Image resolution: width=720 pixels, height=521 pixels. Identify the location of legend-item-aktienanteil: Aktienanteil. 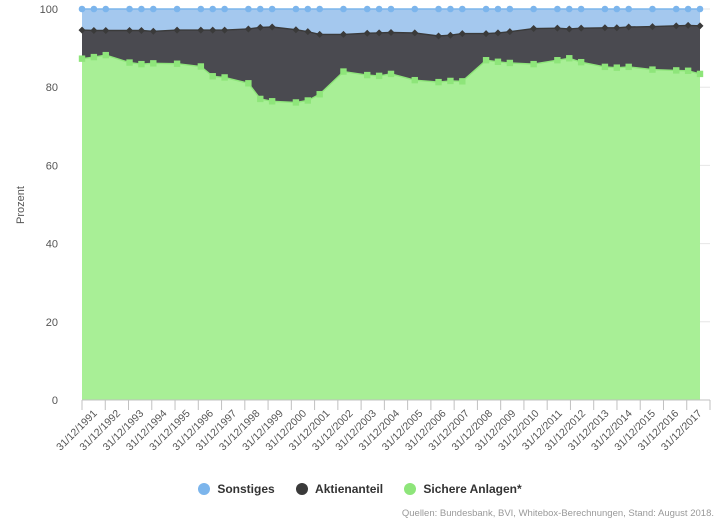
(339, 489).